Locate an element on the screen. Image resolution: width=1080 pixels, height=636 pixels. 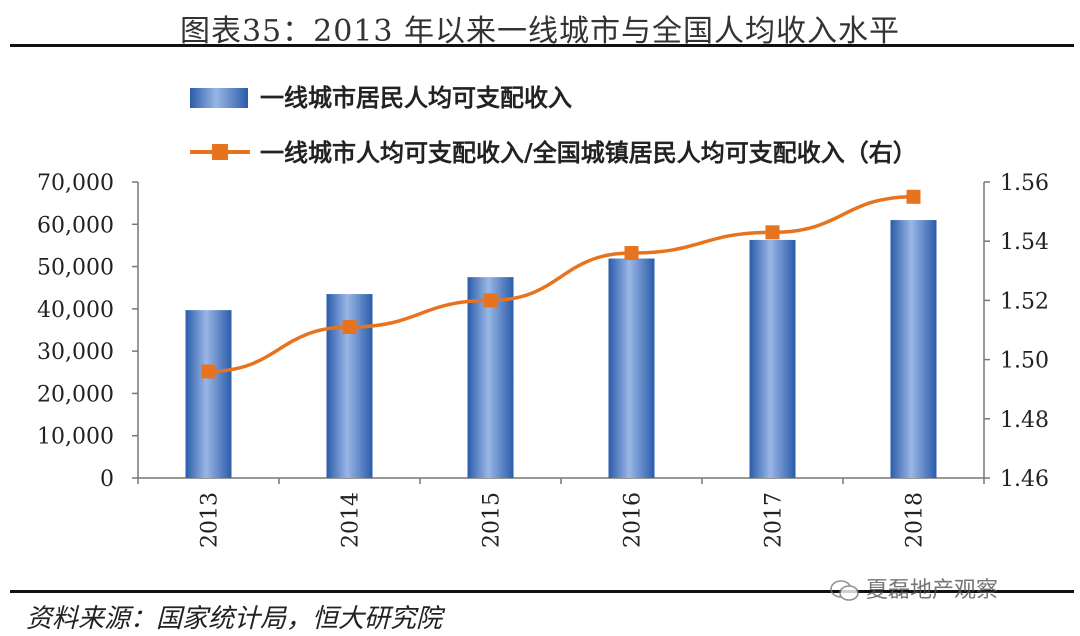
ratio-point-2016 is located at coordinates (631, 253).